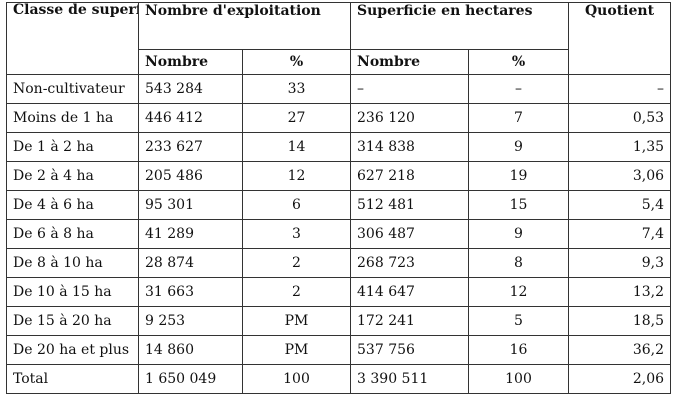 The width and height of the screenshot is (680, 400). Describe the element at coordinates (519, 118) in the screenshot. I see `cell-superficie-pct: 7` at that location.